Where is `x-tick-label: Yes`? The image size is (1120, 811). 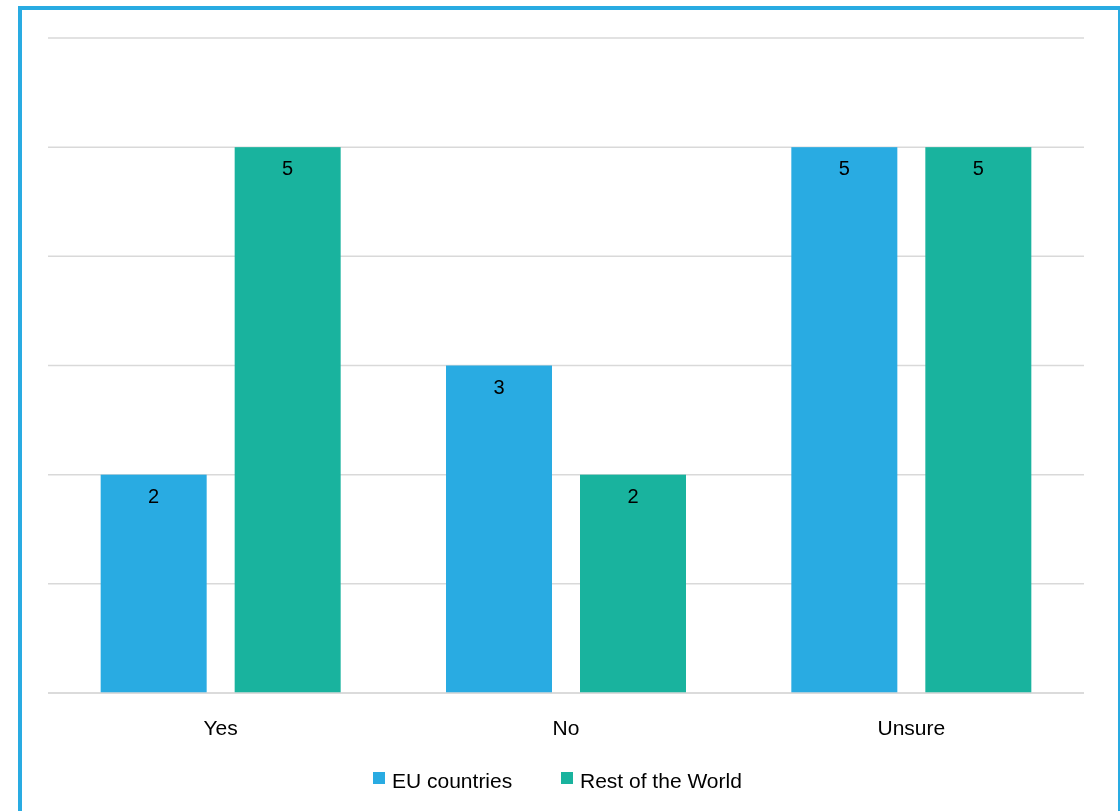 x-tick-label: Yes is located at coordinates (220, 727).